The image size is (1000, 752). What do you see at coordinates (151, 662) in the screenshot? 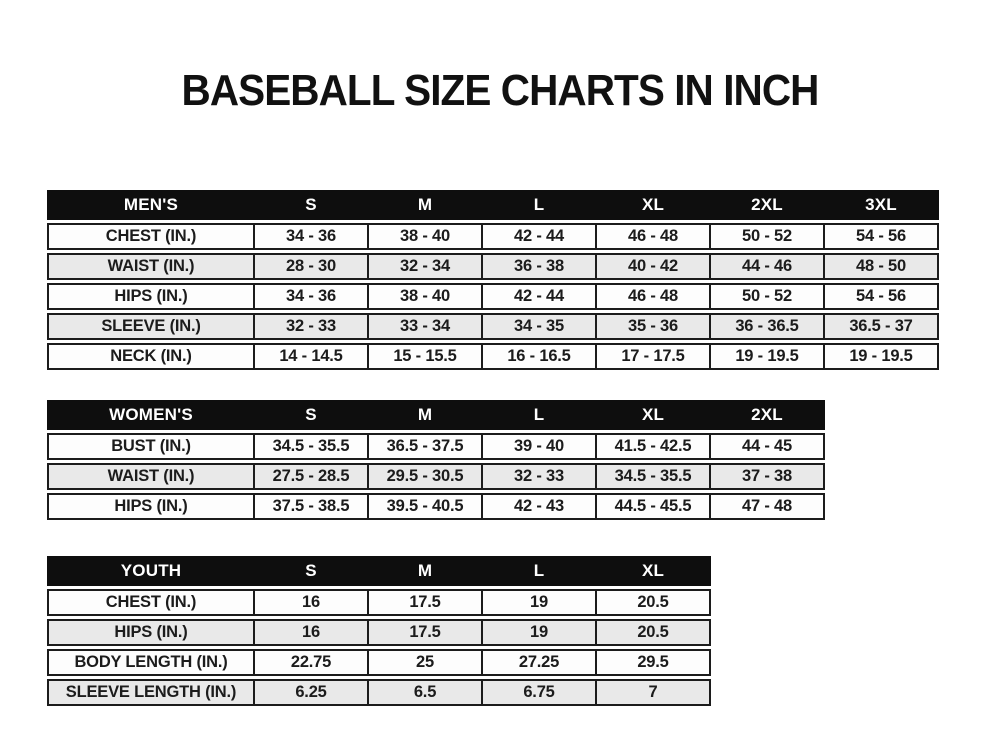
I see `measurement-label-cell: BODY LENGTH (IN.)` at bounding box center [151, 662].